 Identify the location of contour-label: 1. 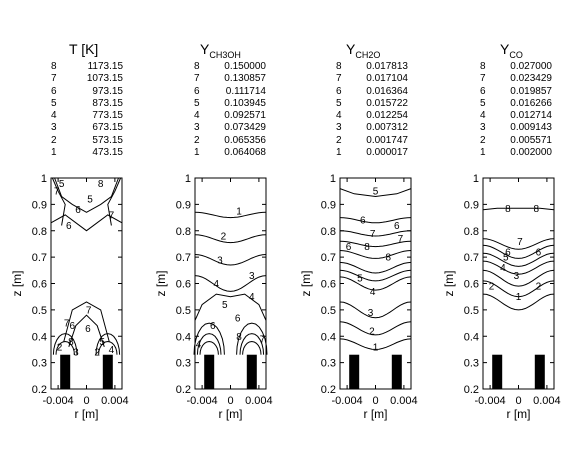
(519, 297).